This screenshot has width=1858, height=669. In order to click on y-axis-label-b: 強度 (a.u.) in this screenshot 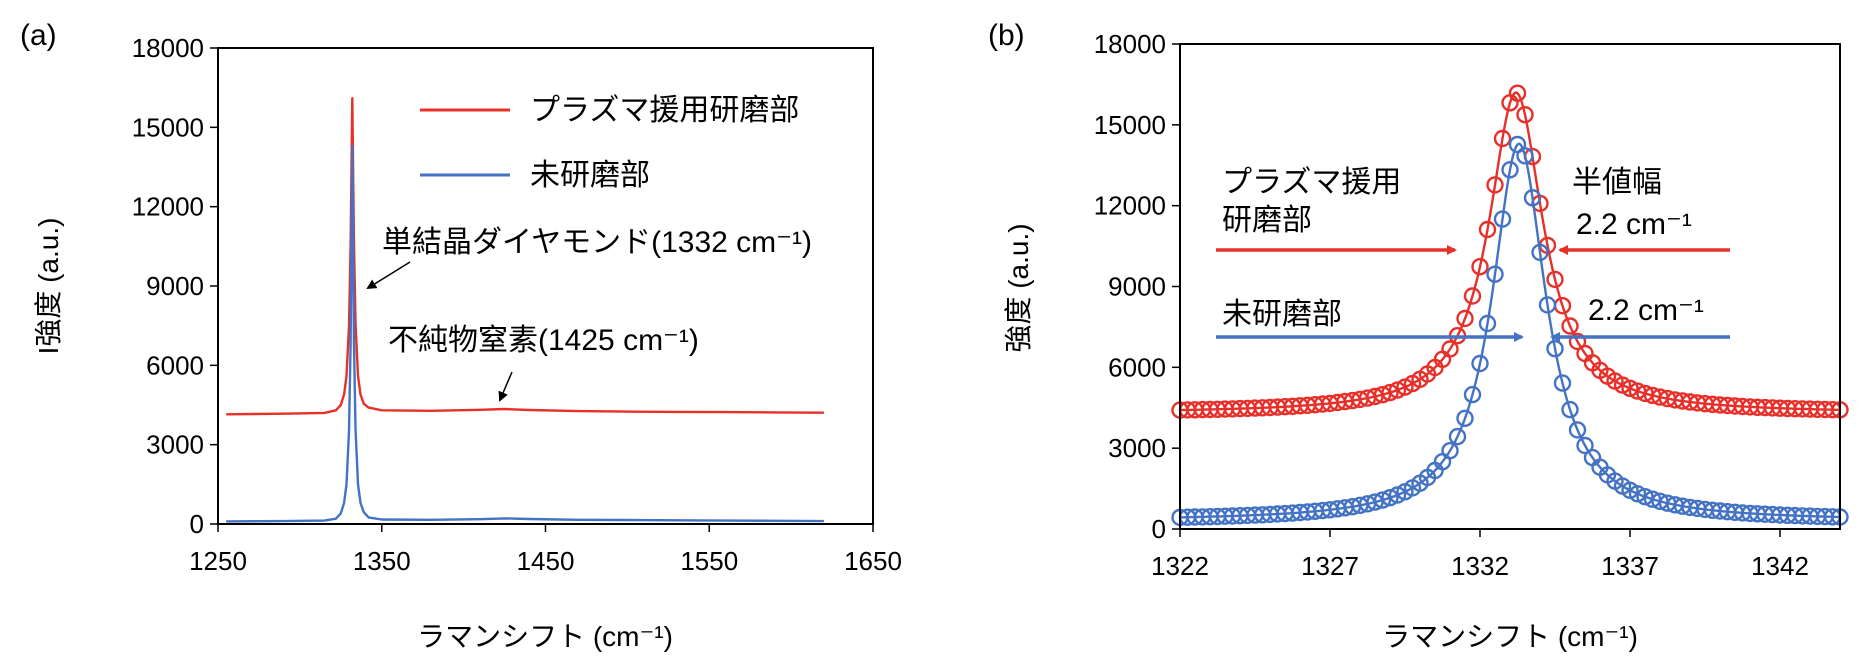, I will do `click(1018, 287)`.